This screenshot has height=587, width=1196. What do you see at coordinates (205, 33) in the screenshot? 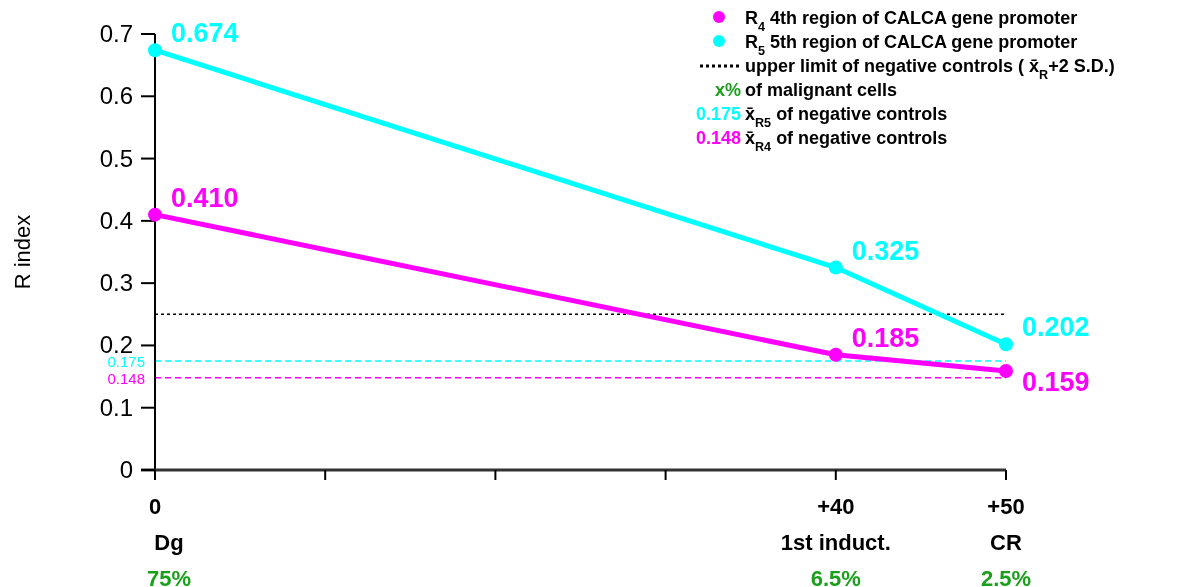
I see `data-label: 0.674` at bounding box center [205, 33].